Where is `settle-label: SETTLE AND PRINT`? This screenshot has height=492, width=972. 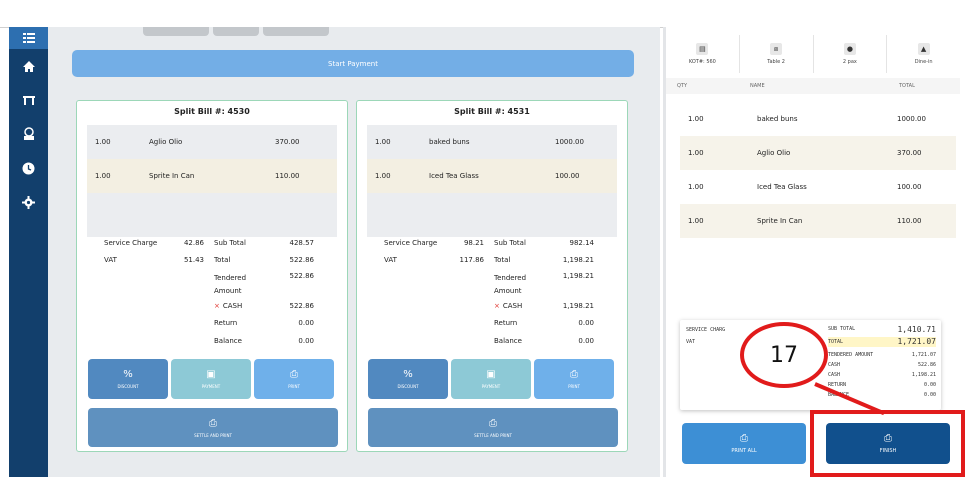 settle-label: SETTLE AND PRINT is located at coordinates (213, 435).